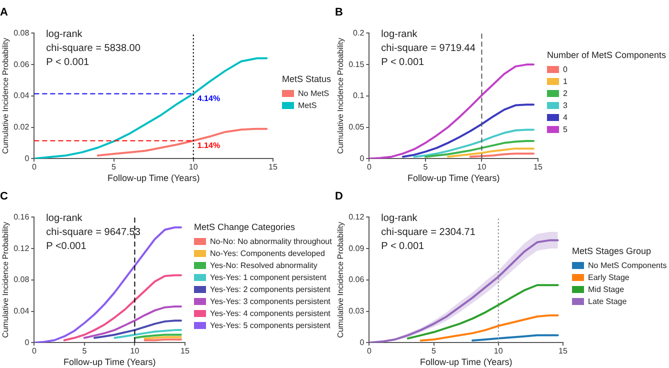 This screenshot has height=368, width=669. Describe the element at coordinates (356, 311) in the screenshot. I see `y-tick-label: 0.03` at that location.